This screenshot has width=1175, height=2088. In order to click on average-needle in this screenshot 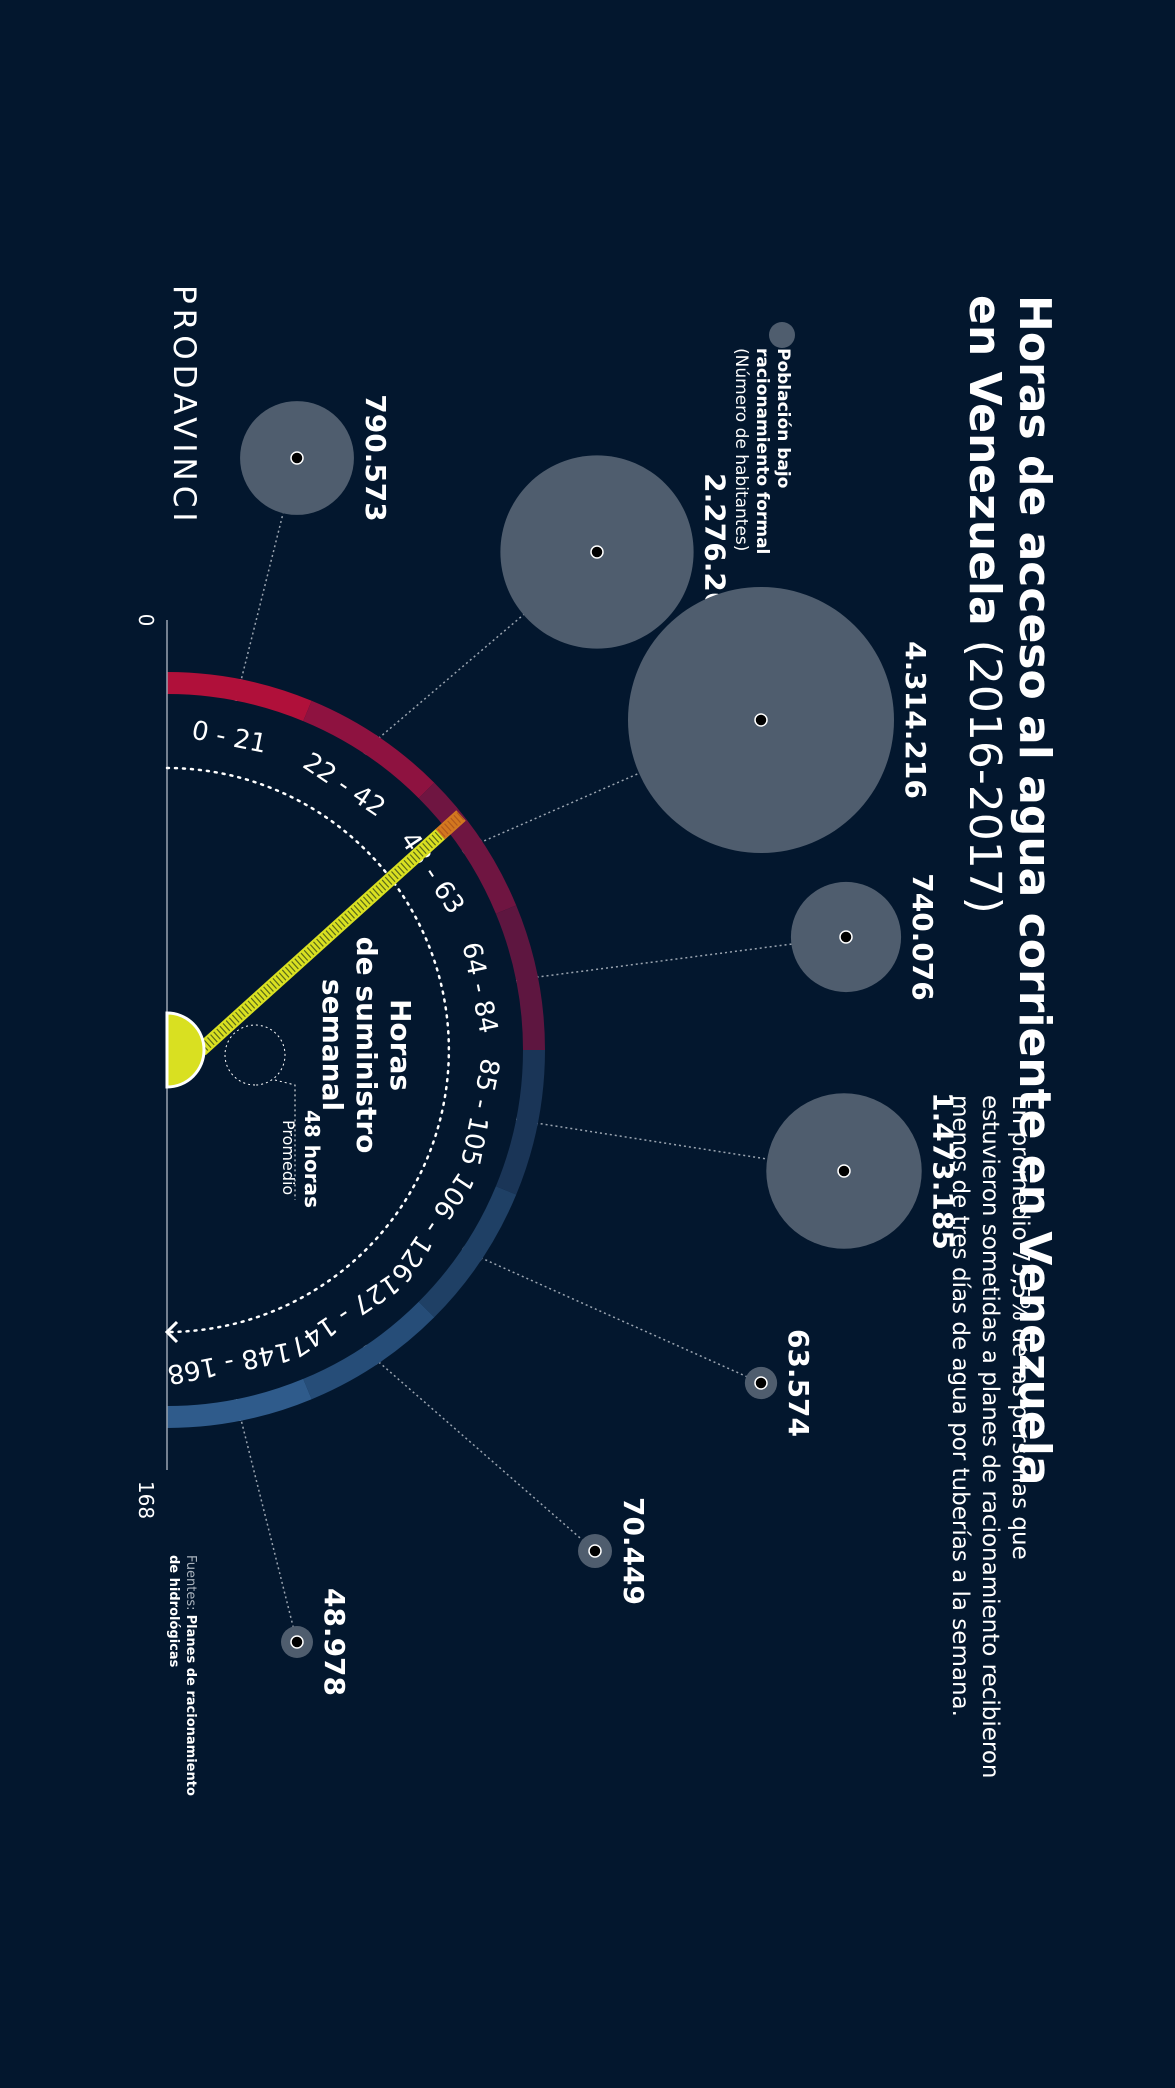, I will do `click(315, 949)`.